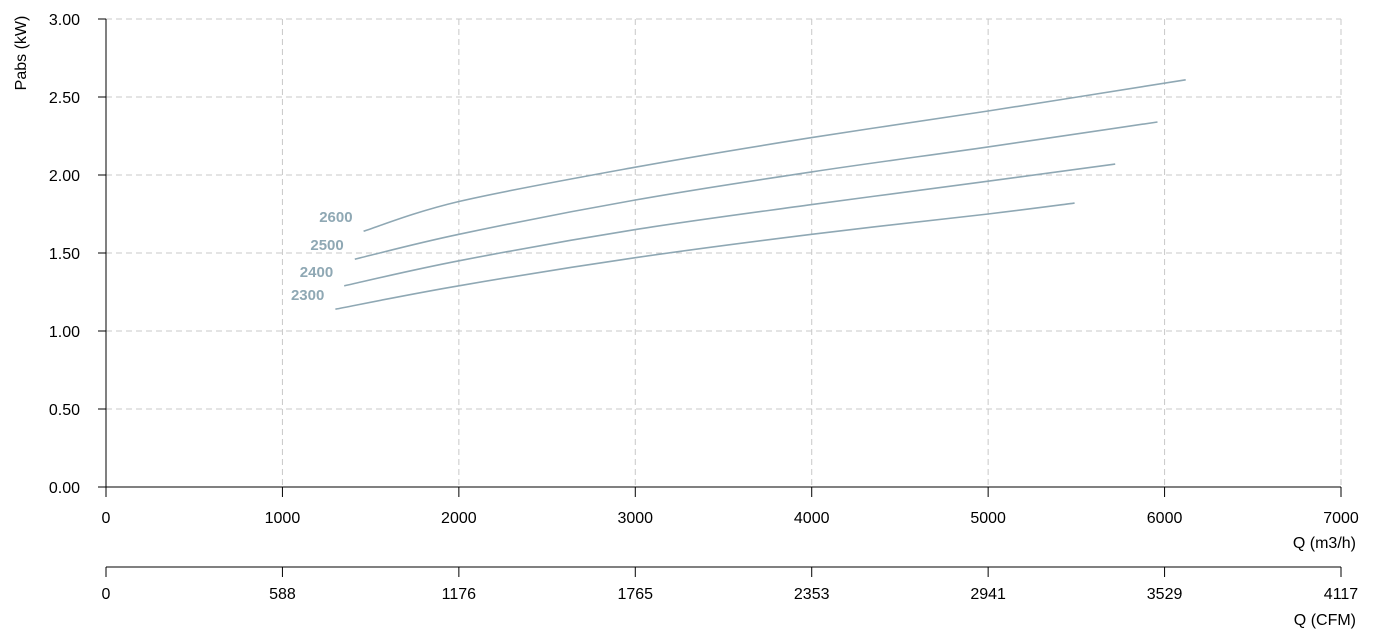 This screenshot has width=1375, height=631. Describe the element at coordinates (326, 245) in the screenshot. I see `series-label-2500: 2500` at that location.